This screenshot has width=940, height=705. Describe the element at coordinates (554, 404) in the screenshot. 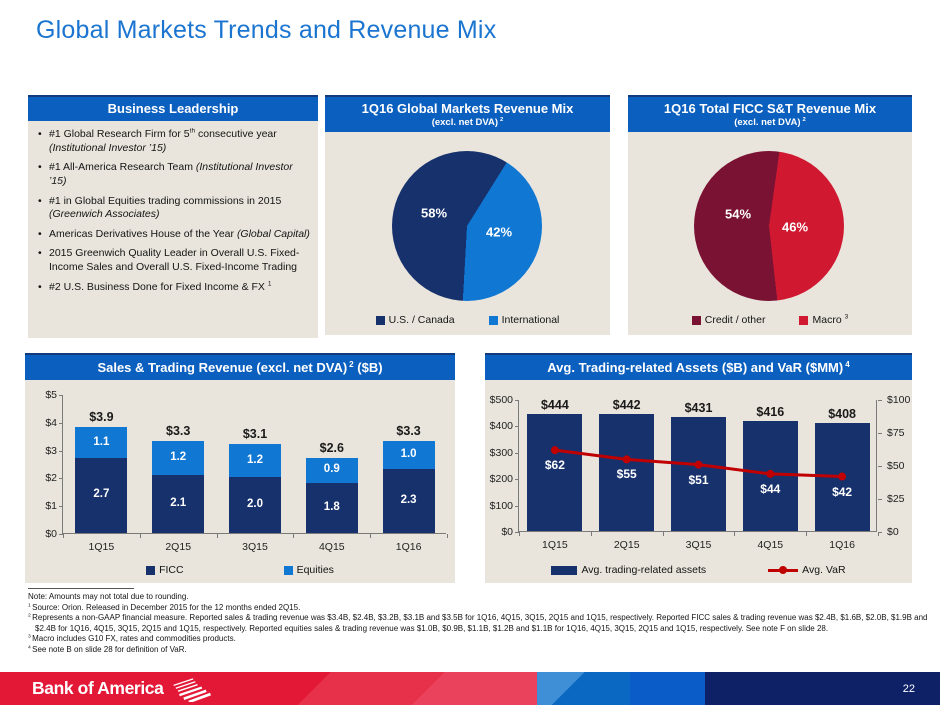

I see `bar-total-label: $444` at that location.